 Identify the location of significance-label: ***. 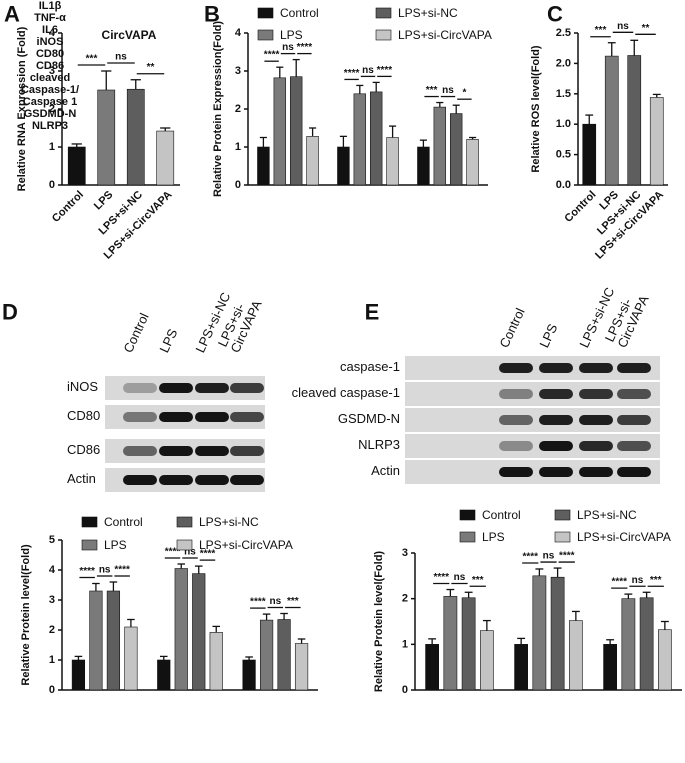
(656, 580).